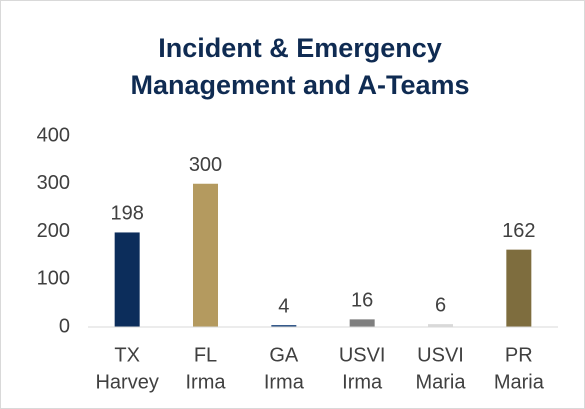 The height and width of the screenshot is (409, 585). What do you see at coordinates (300, 48) in the screenshot?
I see `chart-title: Incident & Emergency` at bounding box center [300, 48].